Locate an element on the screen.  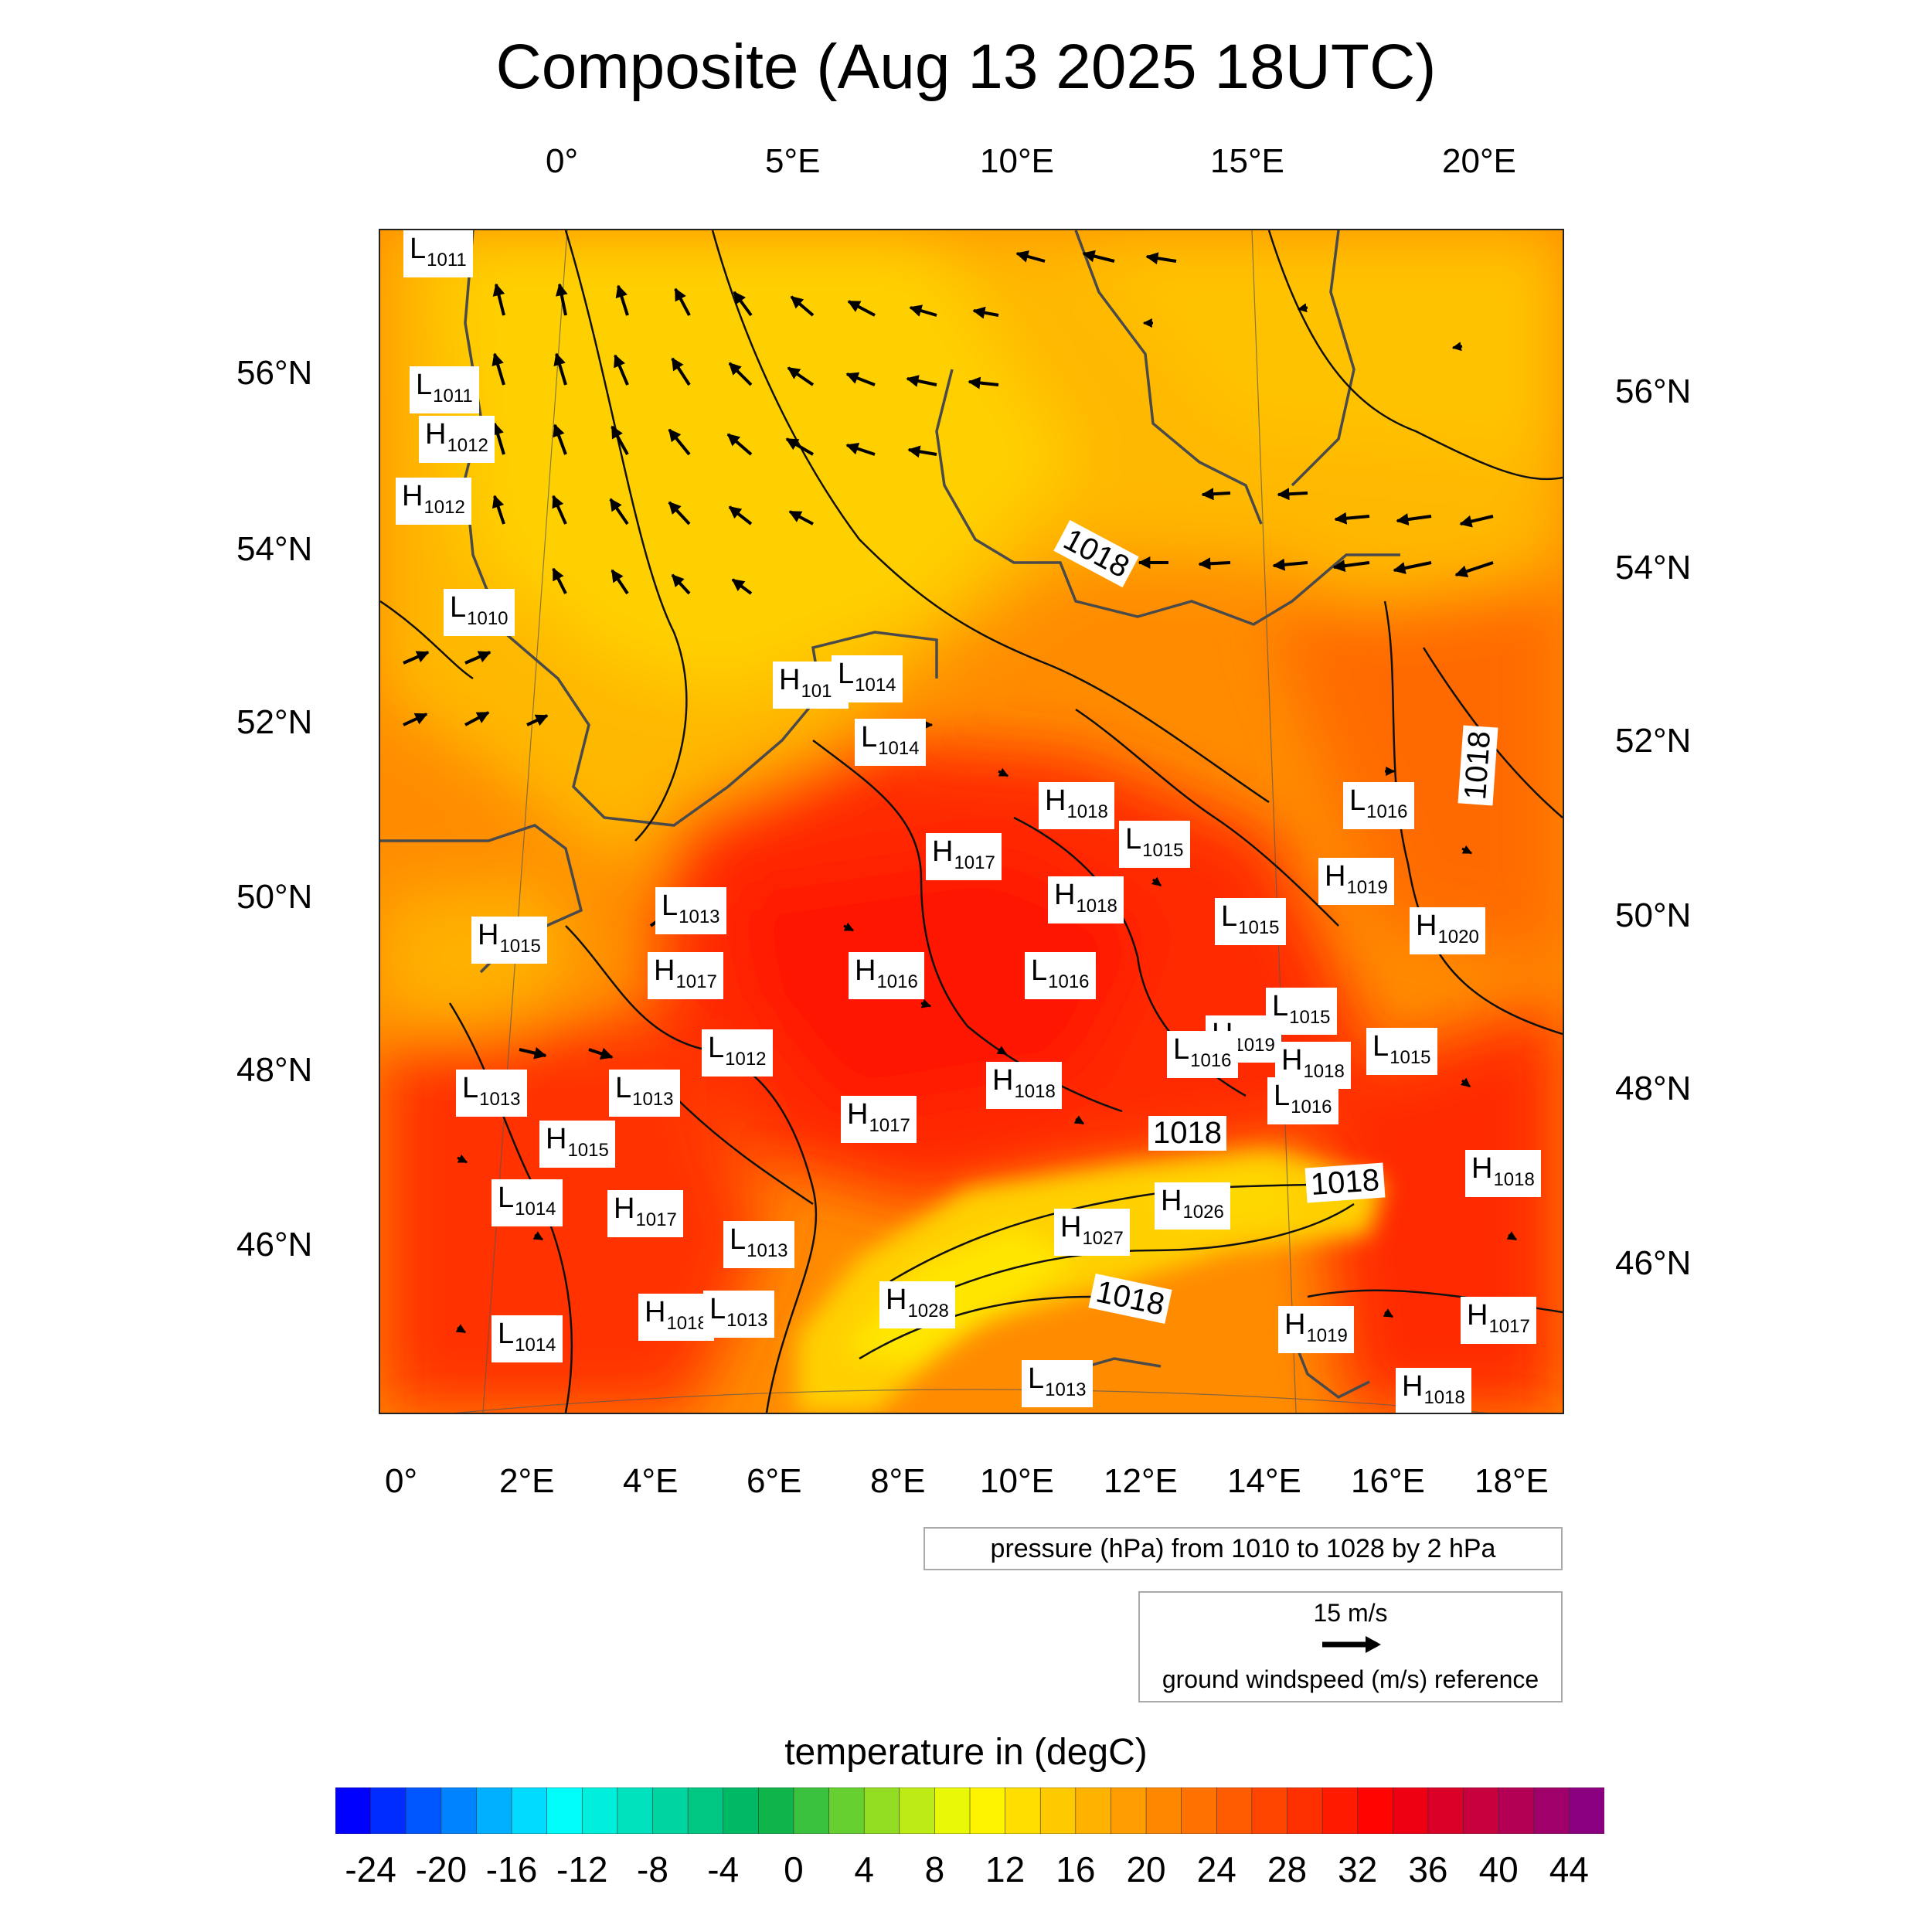
map-title: Composite (Aug 13 2025 18UTC) is located at coordinates (966, 67).